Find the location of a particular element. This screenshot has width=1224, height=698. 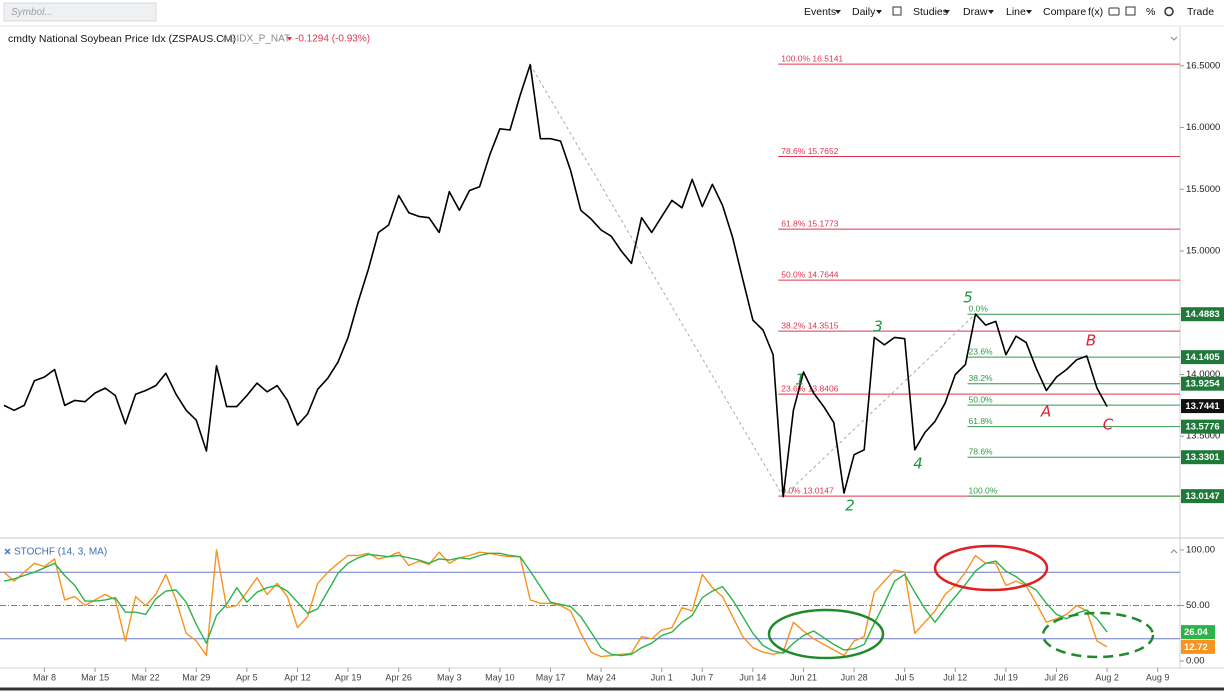

settings-icon is located at coordinates (1169, 11).